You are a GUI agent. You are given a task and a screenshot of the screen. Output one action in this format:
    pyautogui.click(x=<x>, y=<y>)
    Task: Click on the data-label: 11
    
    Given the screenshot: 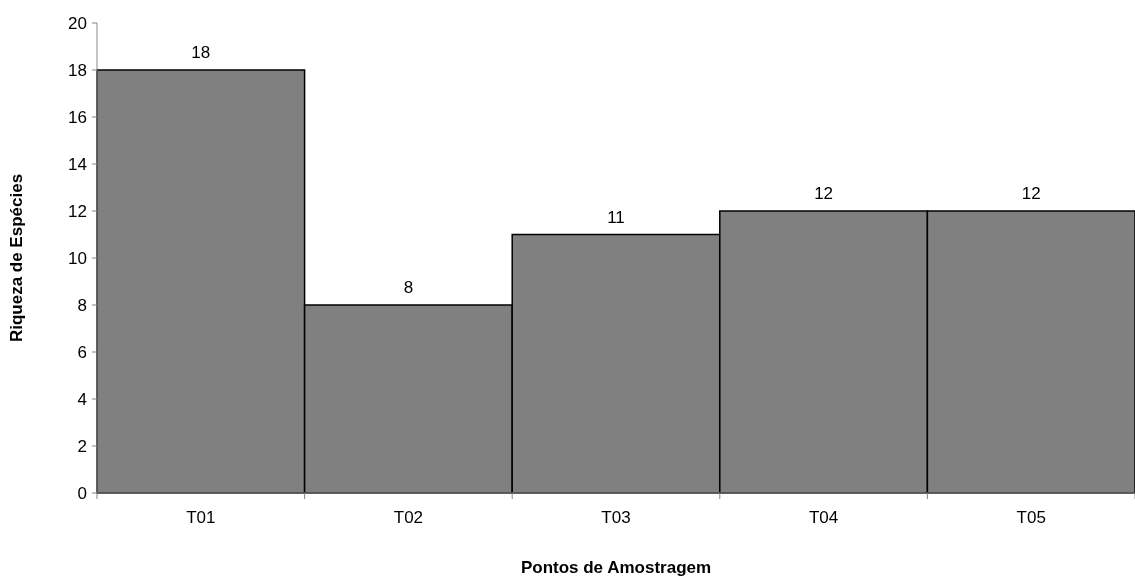 What is the action you would take?
    pyautogui.click(x=616, y=217)
    